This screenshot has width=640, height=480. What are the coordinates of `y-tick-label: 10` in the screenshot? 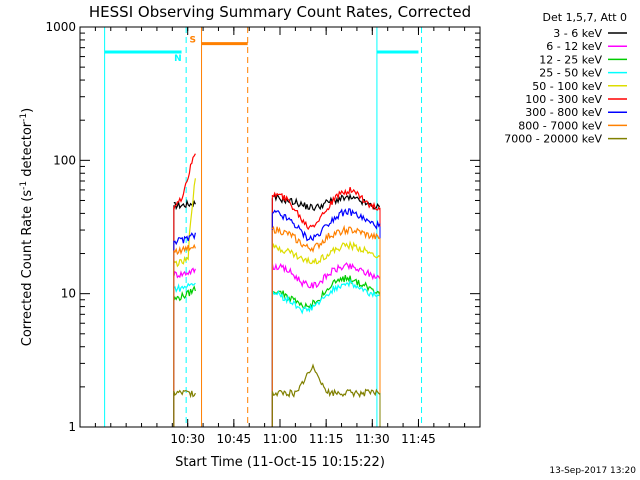 It's located at (68, 294).